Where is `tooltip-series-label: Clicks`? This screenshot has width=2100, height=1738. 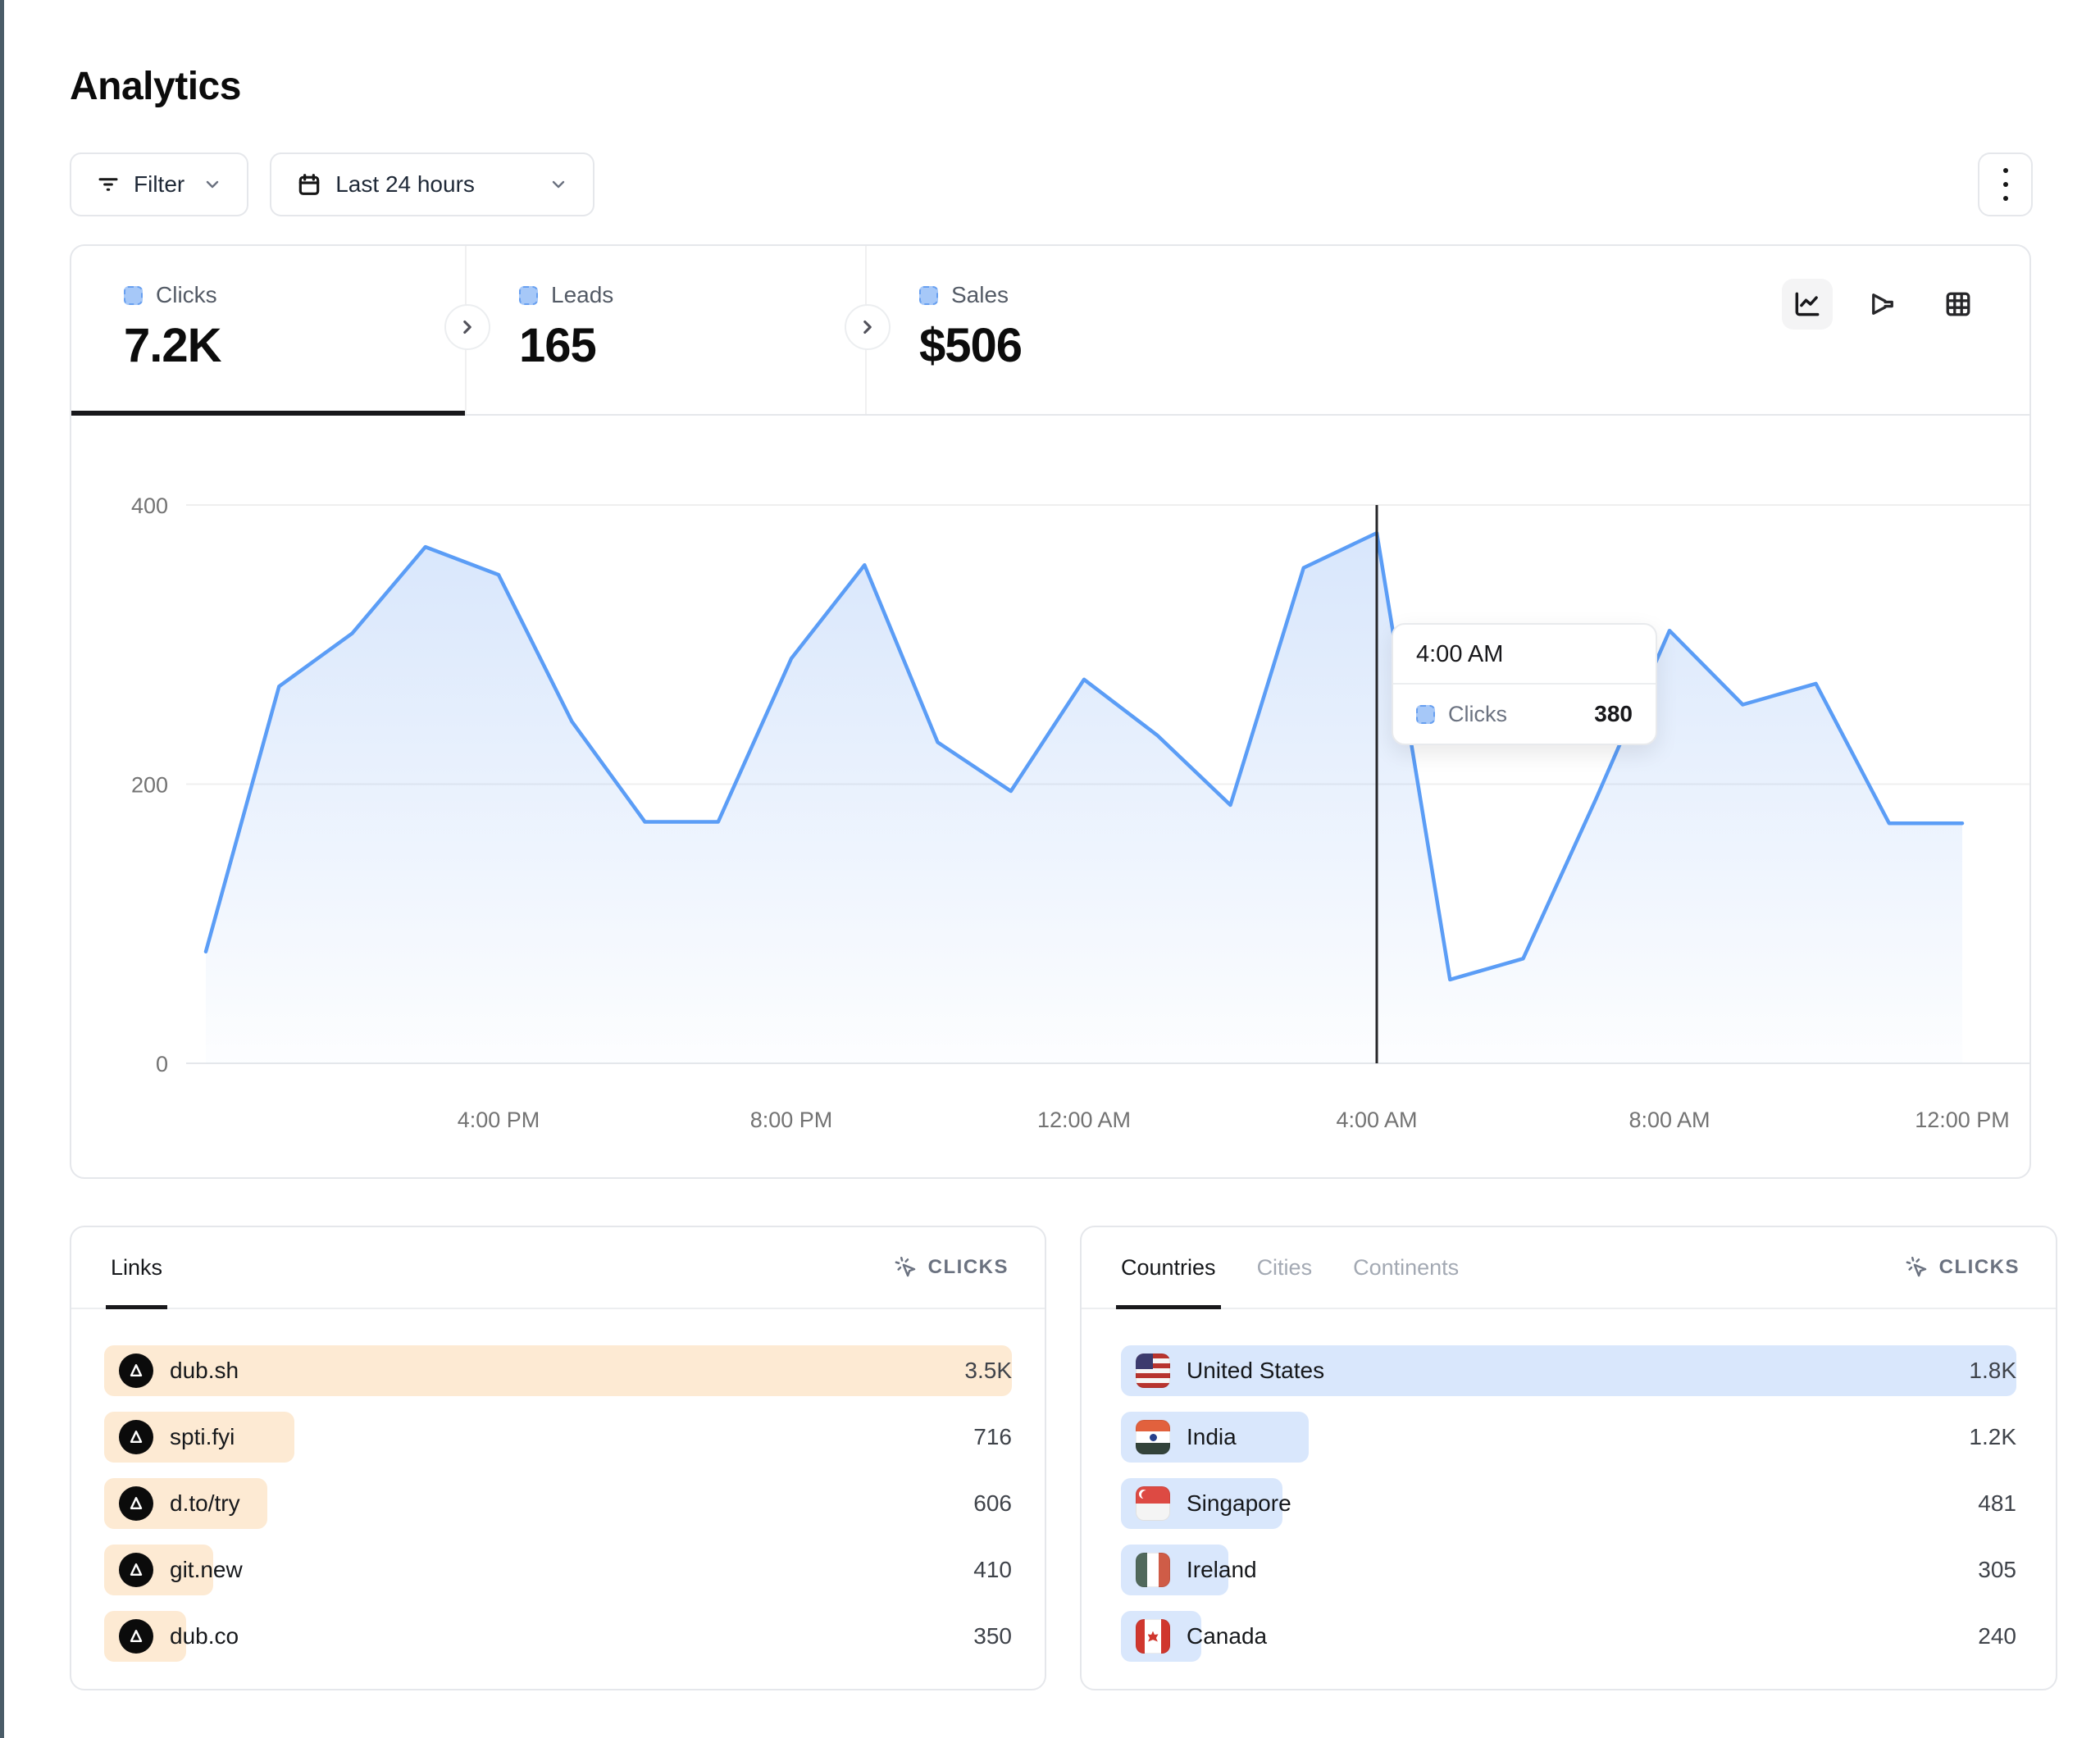 tooltip-series-label: Clicks is located at coordinates (1477, 713).